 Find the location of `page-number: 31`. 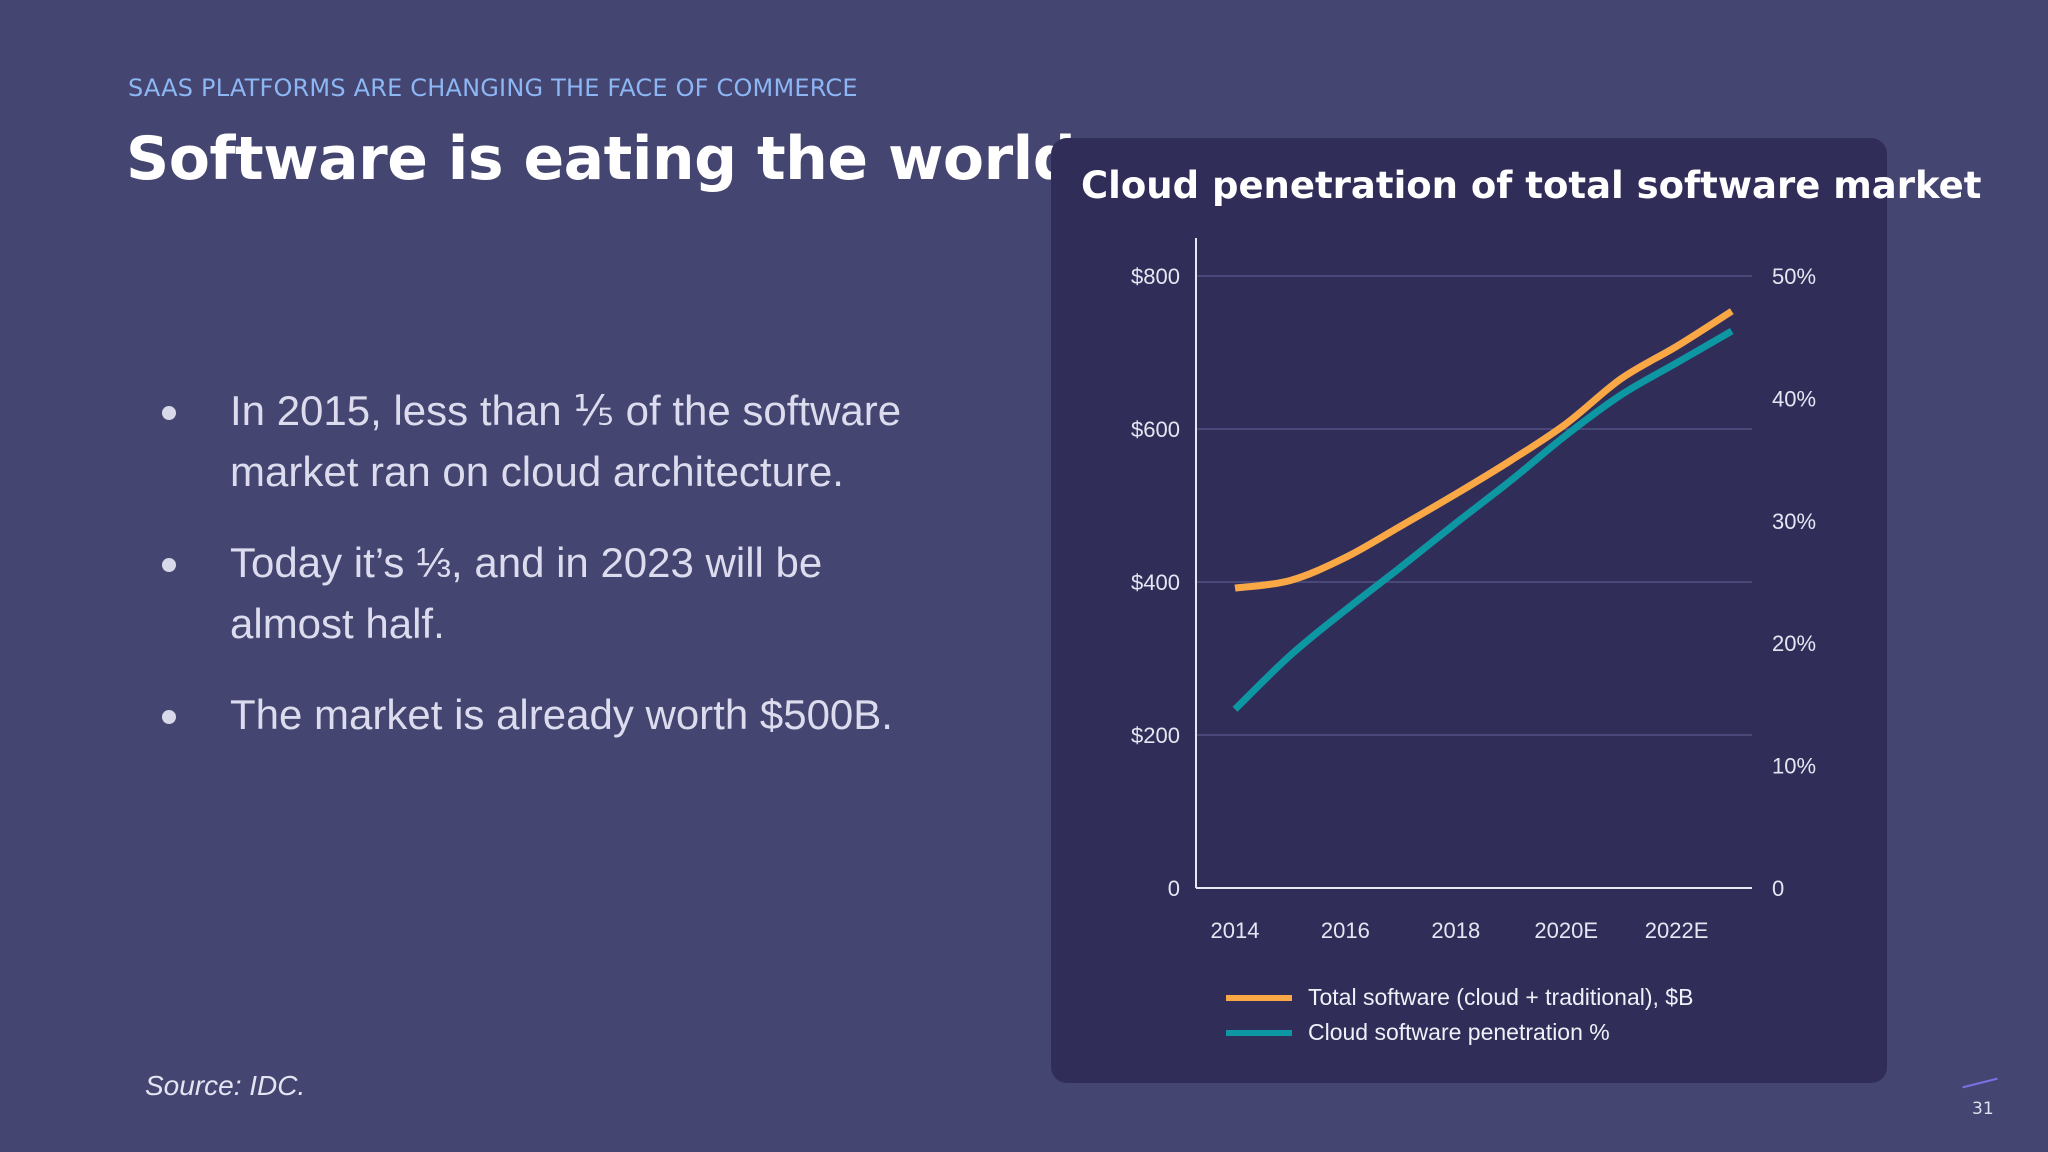

page-number: 31 is located at coordinates (1983, 1109).